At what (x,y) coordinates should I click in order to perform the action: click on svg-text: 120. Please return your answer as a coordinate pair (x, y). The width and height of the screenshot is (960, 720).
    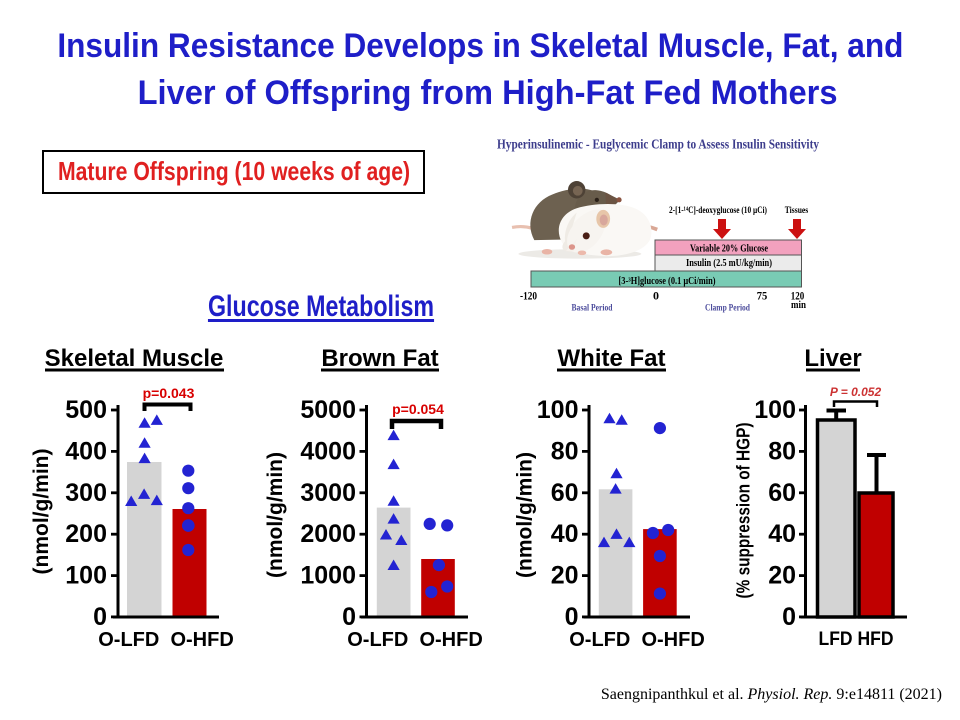
    Looking at the image, I should click on (798, 296).